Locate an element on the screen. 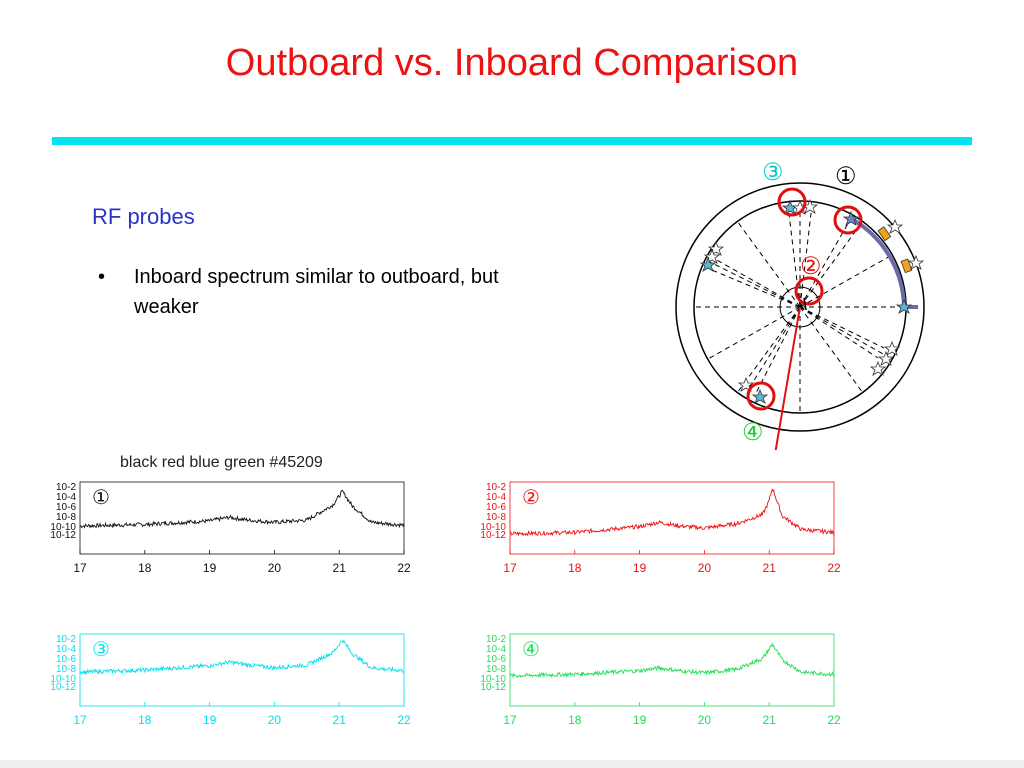 Image resolution: width=1024 pixels, height=768 pixels. callout-1: ① is located at coordinates (846, 176).